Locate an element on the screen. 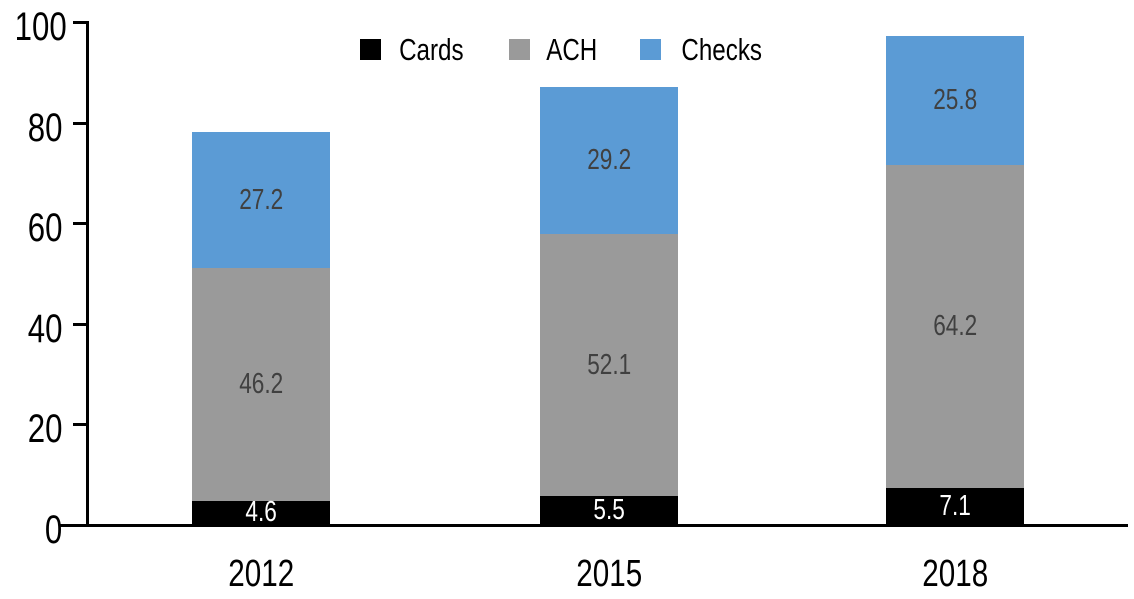 The width and height of the screenshot is (1134, 599). legend-label-text: ACH is located at coordinates (572, 49).